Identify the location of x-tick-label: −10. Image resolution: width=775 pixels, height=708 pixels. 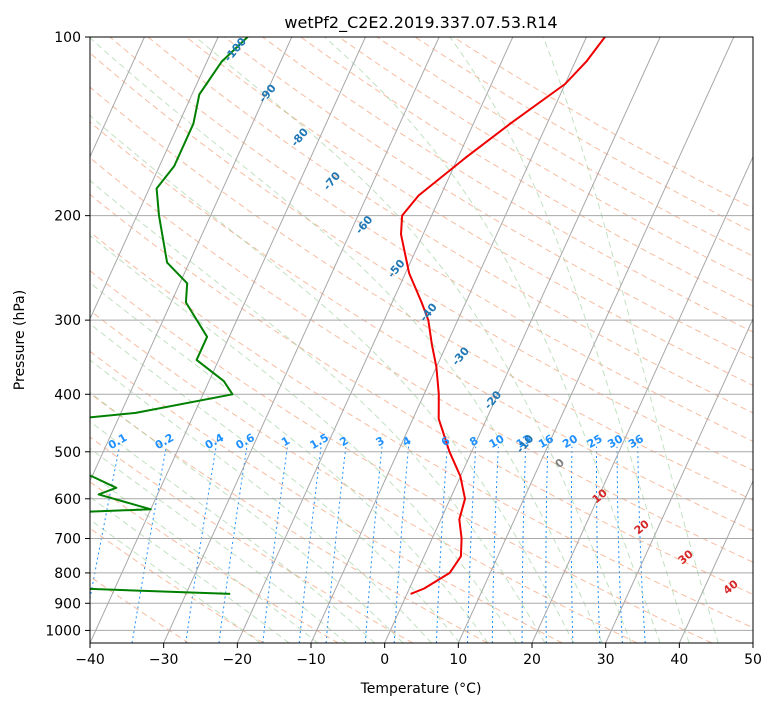
(311, 660).